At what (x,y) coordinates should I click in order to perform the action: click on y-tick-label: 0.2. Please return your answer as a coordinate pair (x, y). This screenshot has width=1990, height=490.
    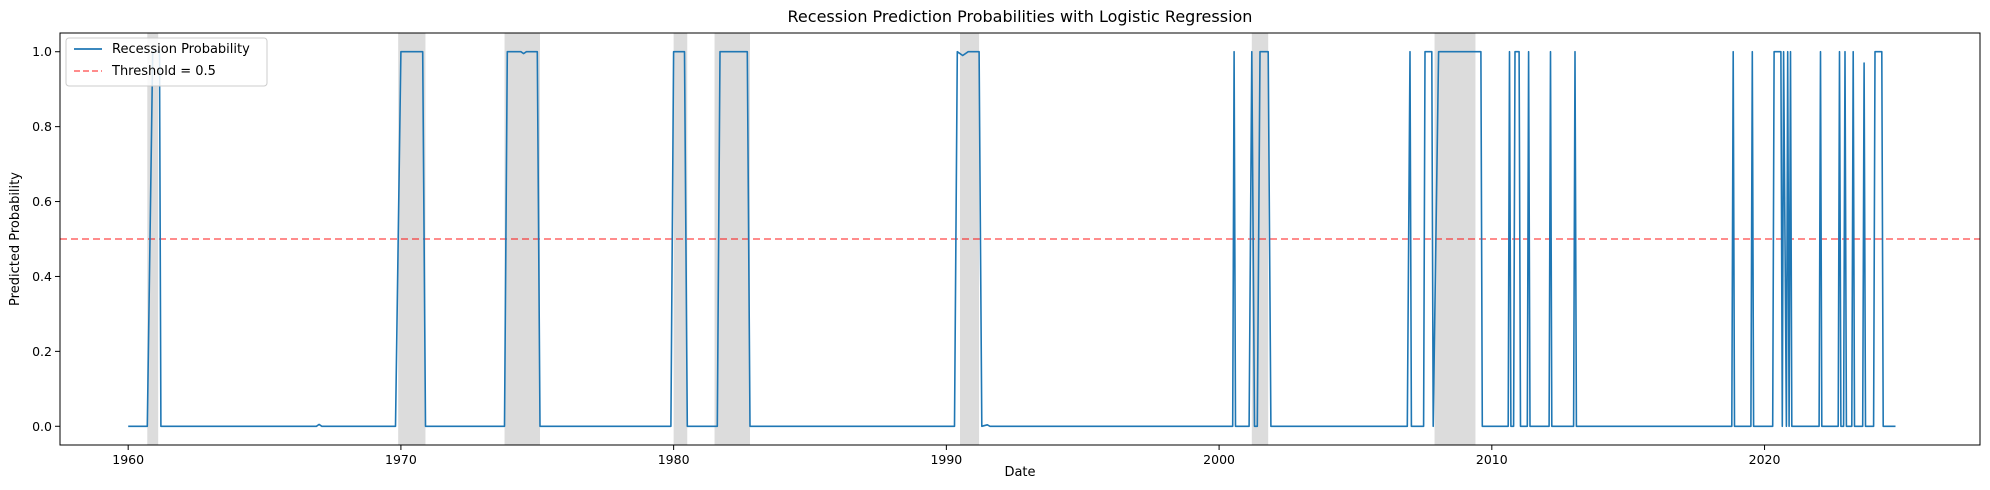
    Looking at the image, I should click on (42, 351).